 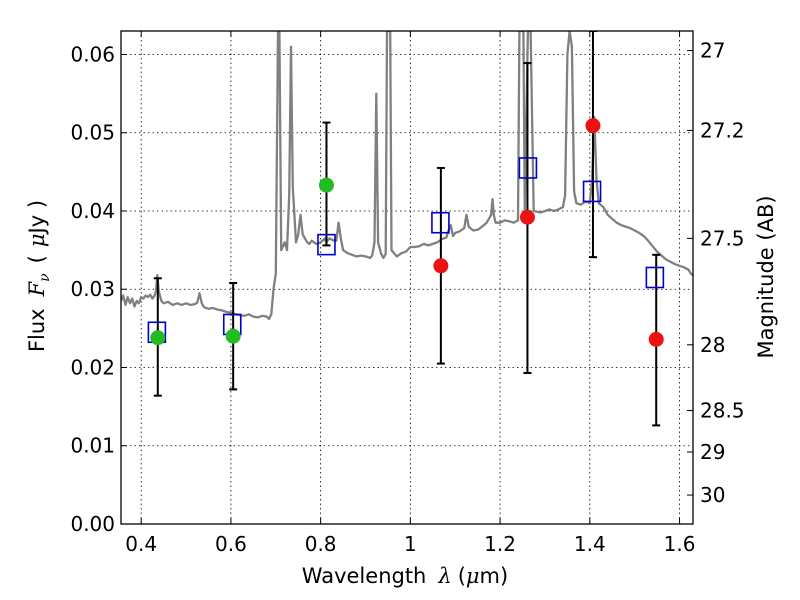 What do you see at coordinates (92, 446) in the screenshot?
I see `y-tick-label: 0.01` at bounding box center [92, 446].